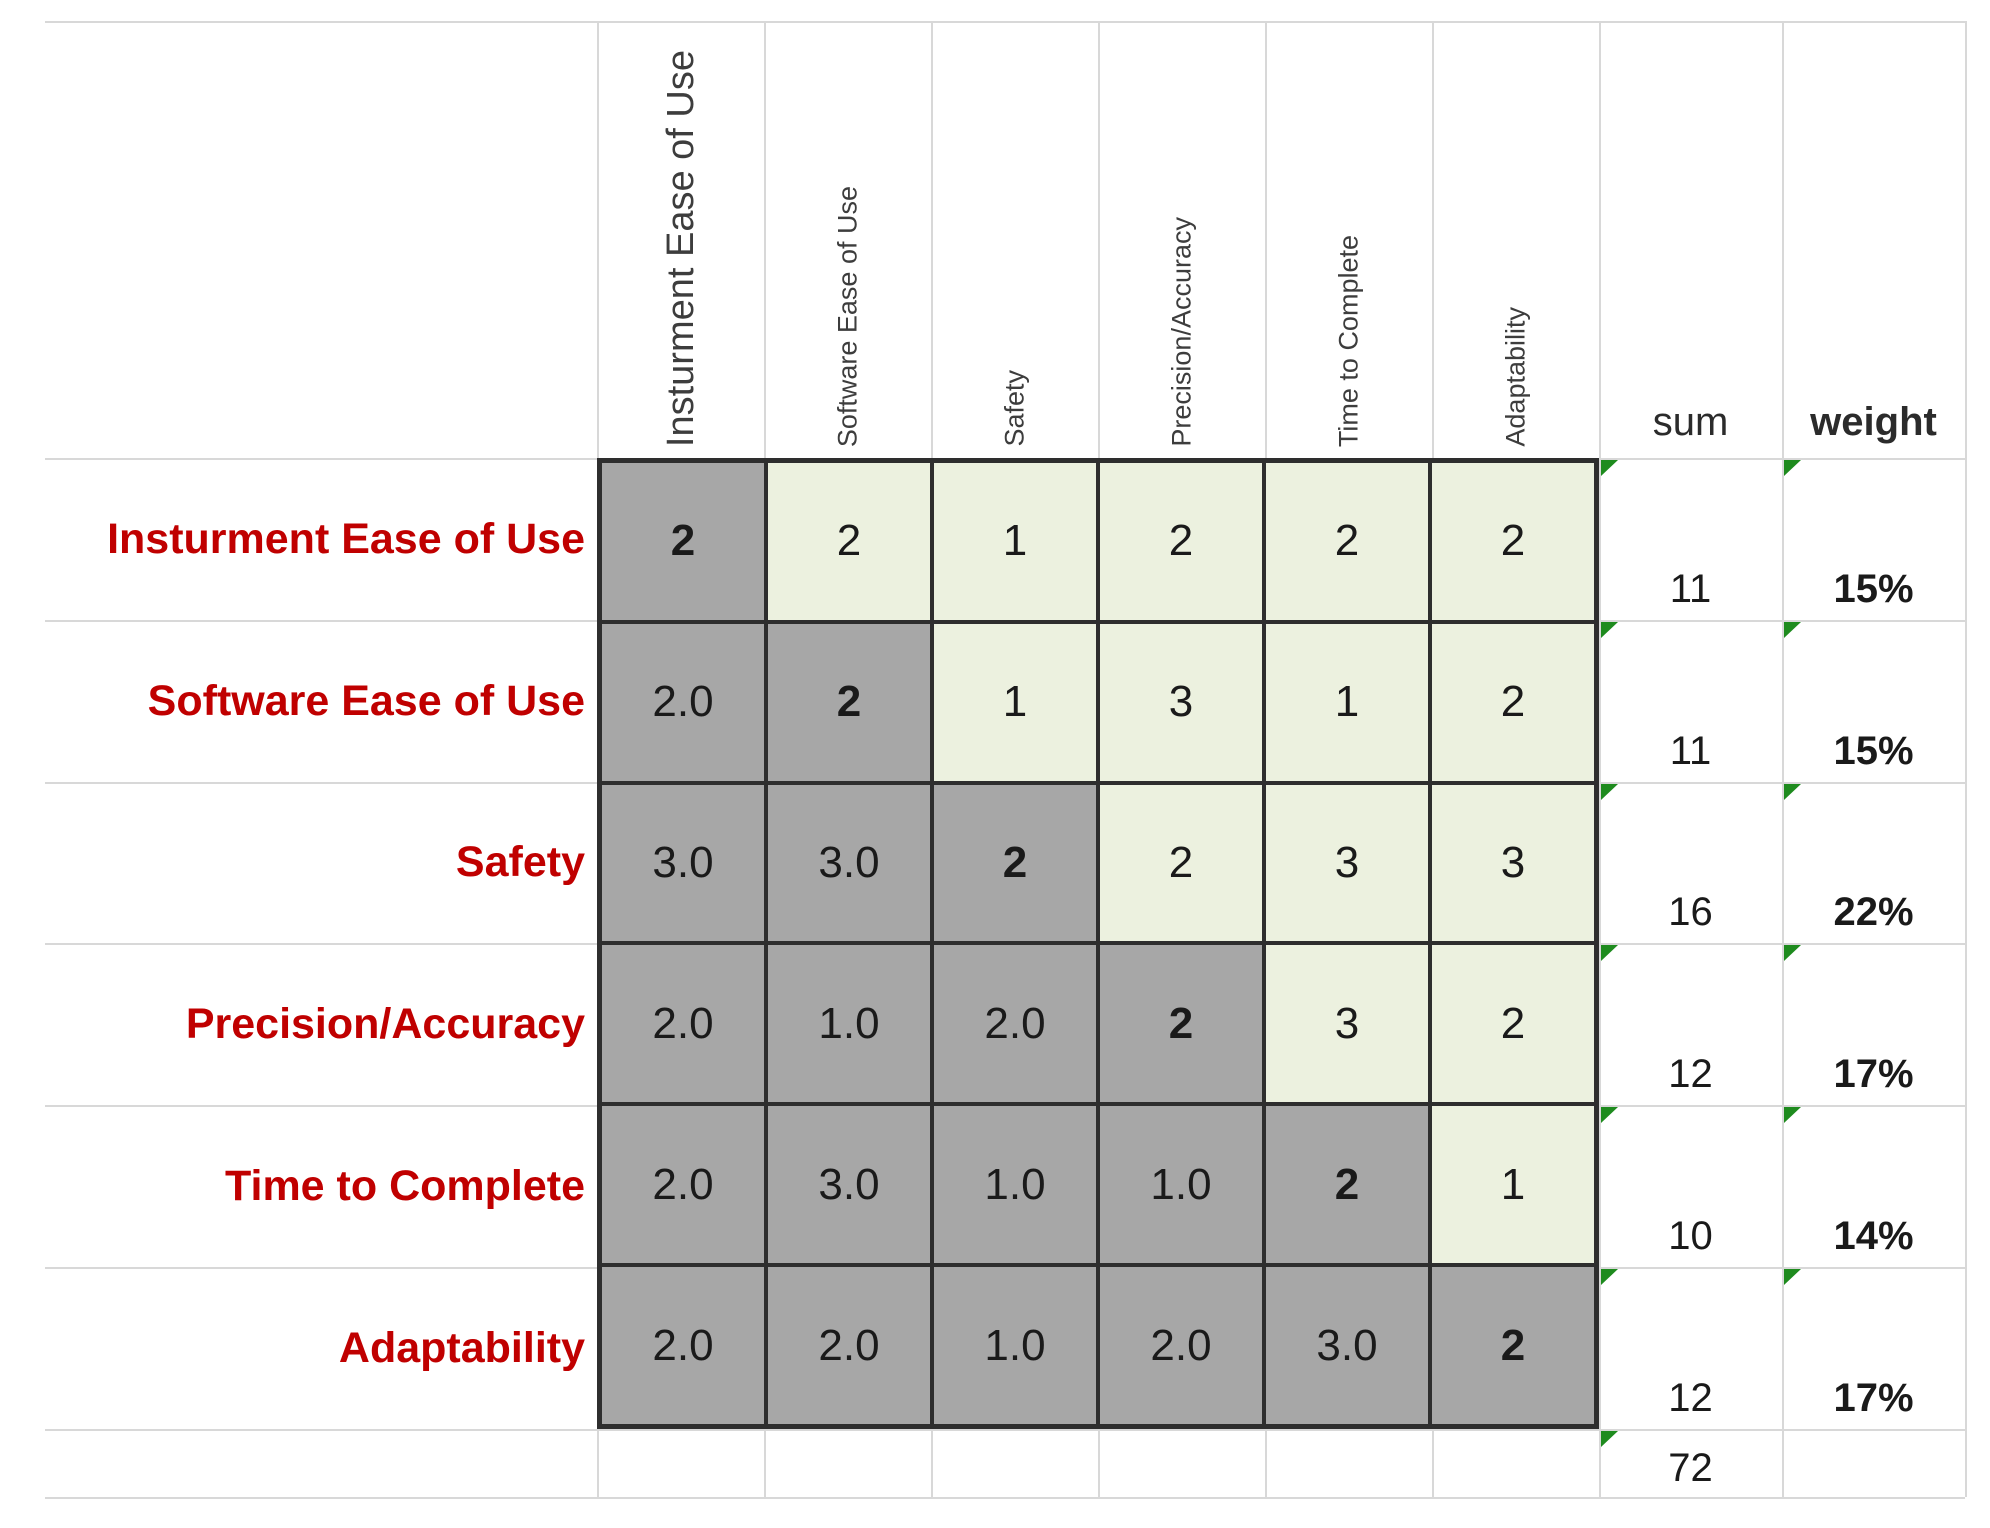  I want to click on matrix-column-header-label: Adaptability, so click(1515, 377).